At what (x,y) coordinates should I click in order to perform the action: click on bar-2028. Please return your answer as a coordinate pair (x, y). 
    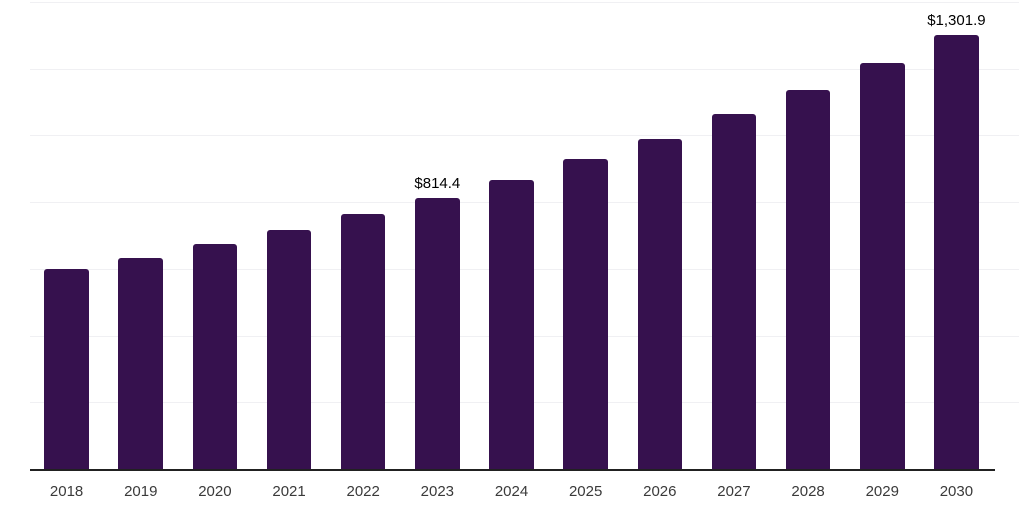
    Looking at the image, I should click on (808, 279).